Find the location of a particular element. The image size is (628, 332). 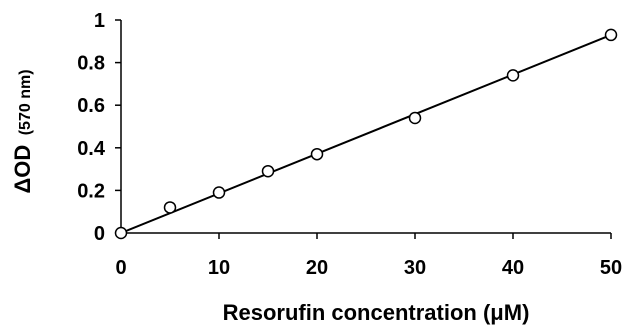

y-tick-label: 0.6 is located at coordinates (91, 106).